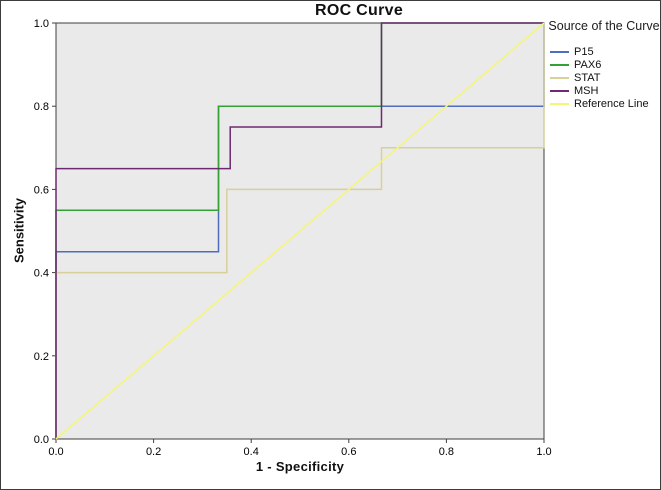 The height and width of the screenshot is (490, 661). I want to click on legend-item-reference-line: Reference Line, so click(605, 104).